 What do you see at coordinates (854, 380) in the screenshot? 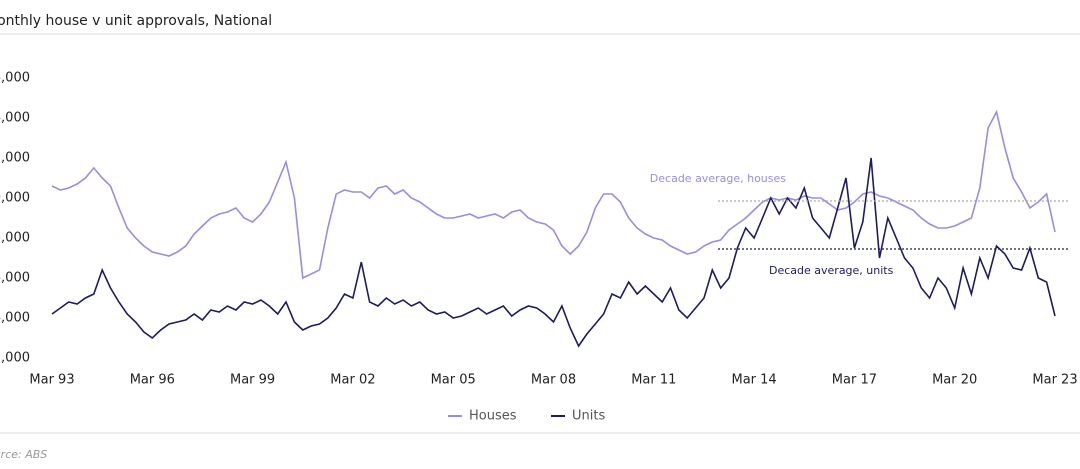
I see `x-tick-label: Mar 17` at bounding box center [854, 380].